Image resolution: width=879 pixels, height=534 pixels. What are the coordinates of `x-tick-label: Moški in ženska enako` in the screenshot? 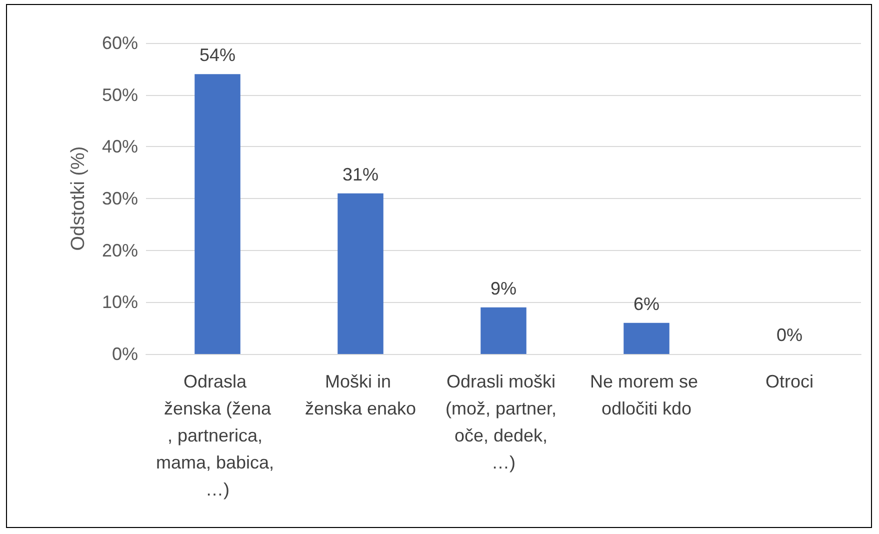 It's located at (360, 395).